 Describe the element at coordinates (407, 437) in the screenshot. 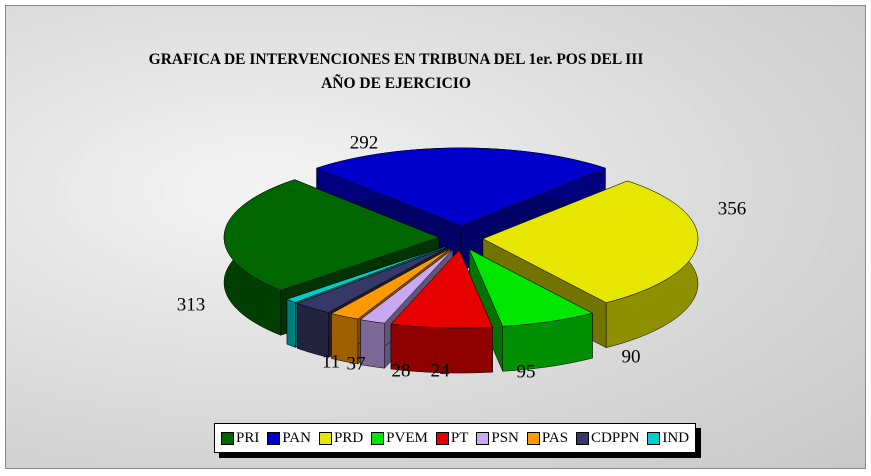

I see `legend-label: PVEM` at that location.